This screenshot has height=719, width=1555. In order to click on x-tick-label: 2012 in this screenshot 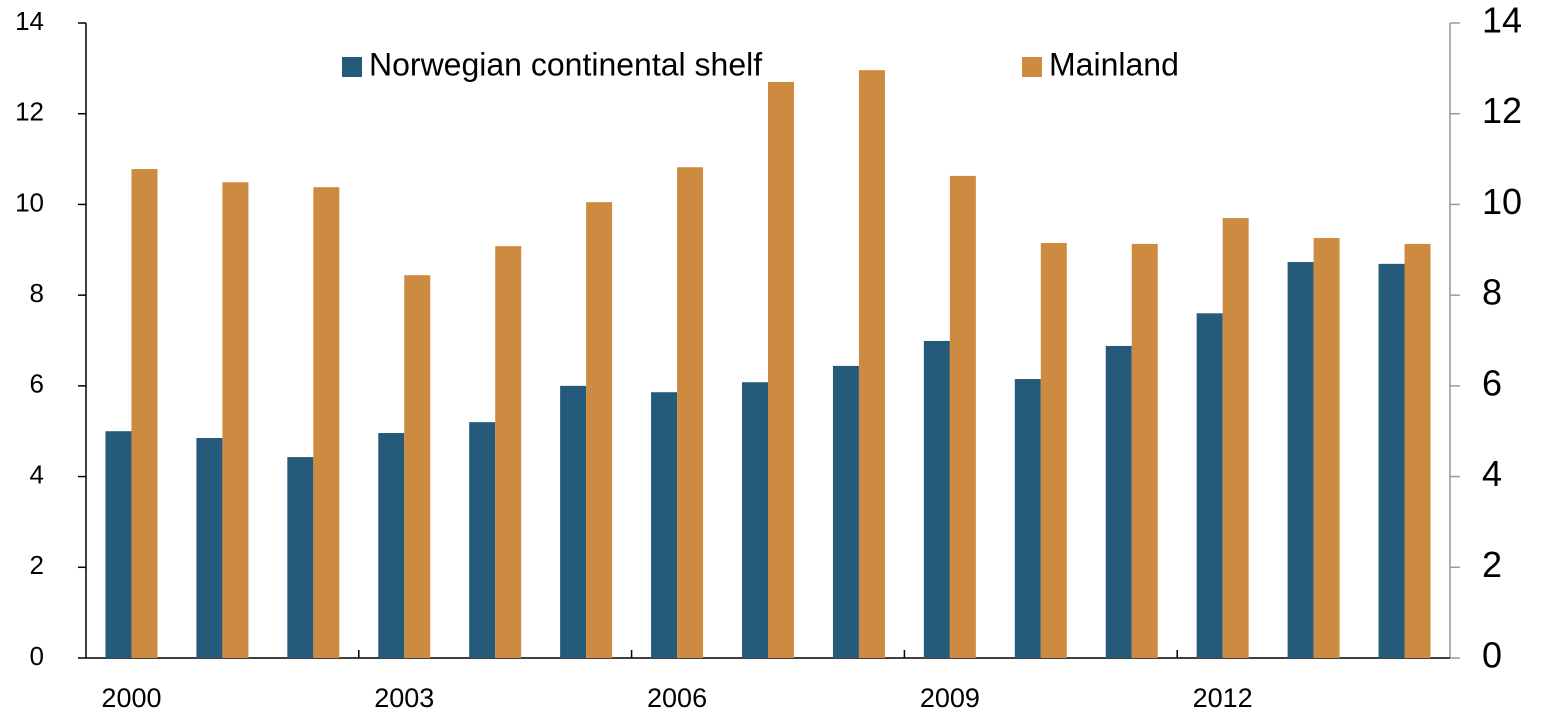, I will do `click(1223, 698)`.